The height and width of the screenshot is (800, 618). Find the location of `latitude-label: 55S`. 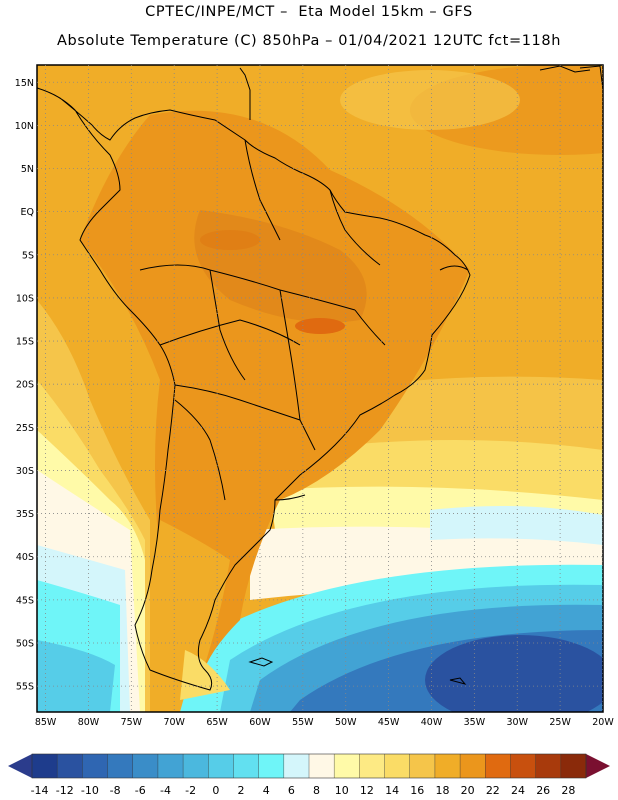

latitude-label: 55S is located at coordinates (25, 687).